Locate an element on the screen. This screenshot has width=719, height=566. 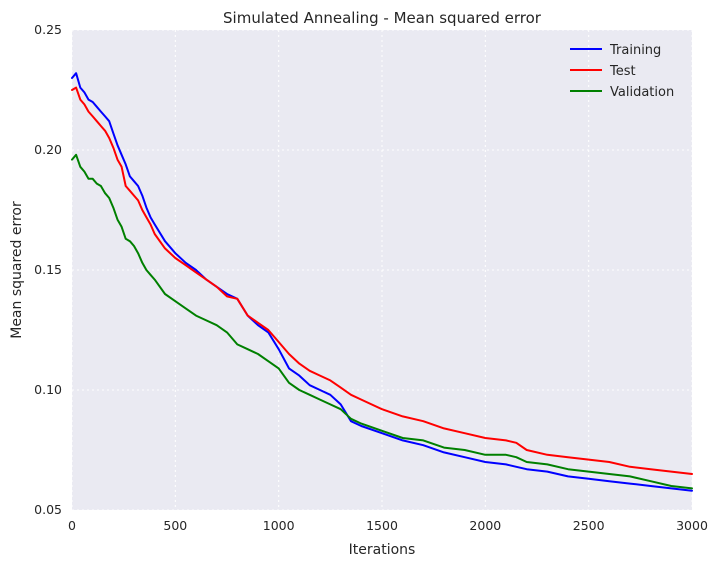
x-tick-label: 2500 is located at coordinates (589, 525).